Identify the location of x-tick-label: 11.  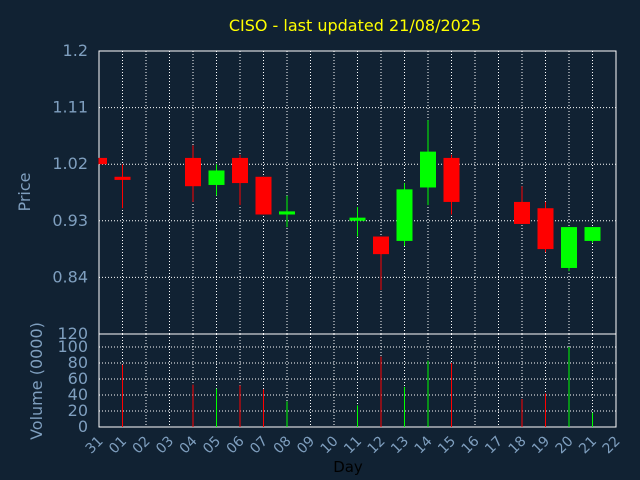
(353, 445).